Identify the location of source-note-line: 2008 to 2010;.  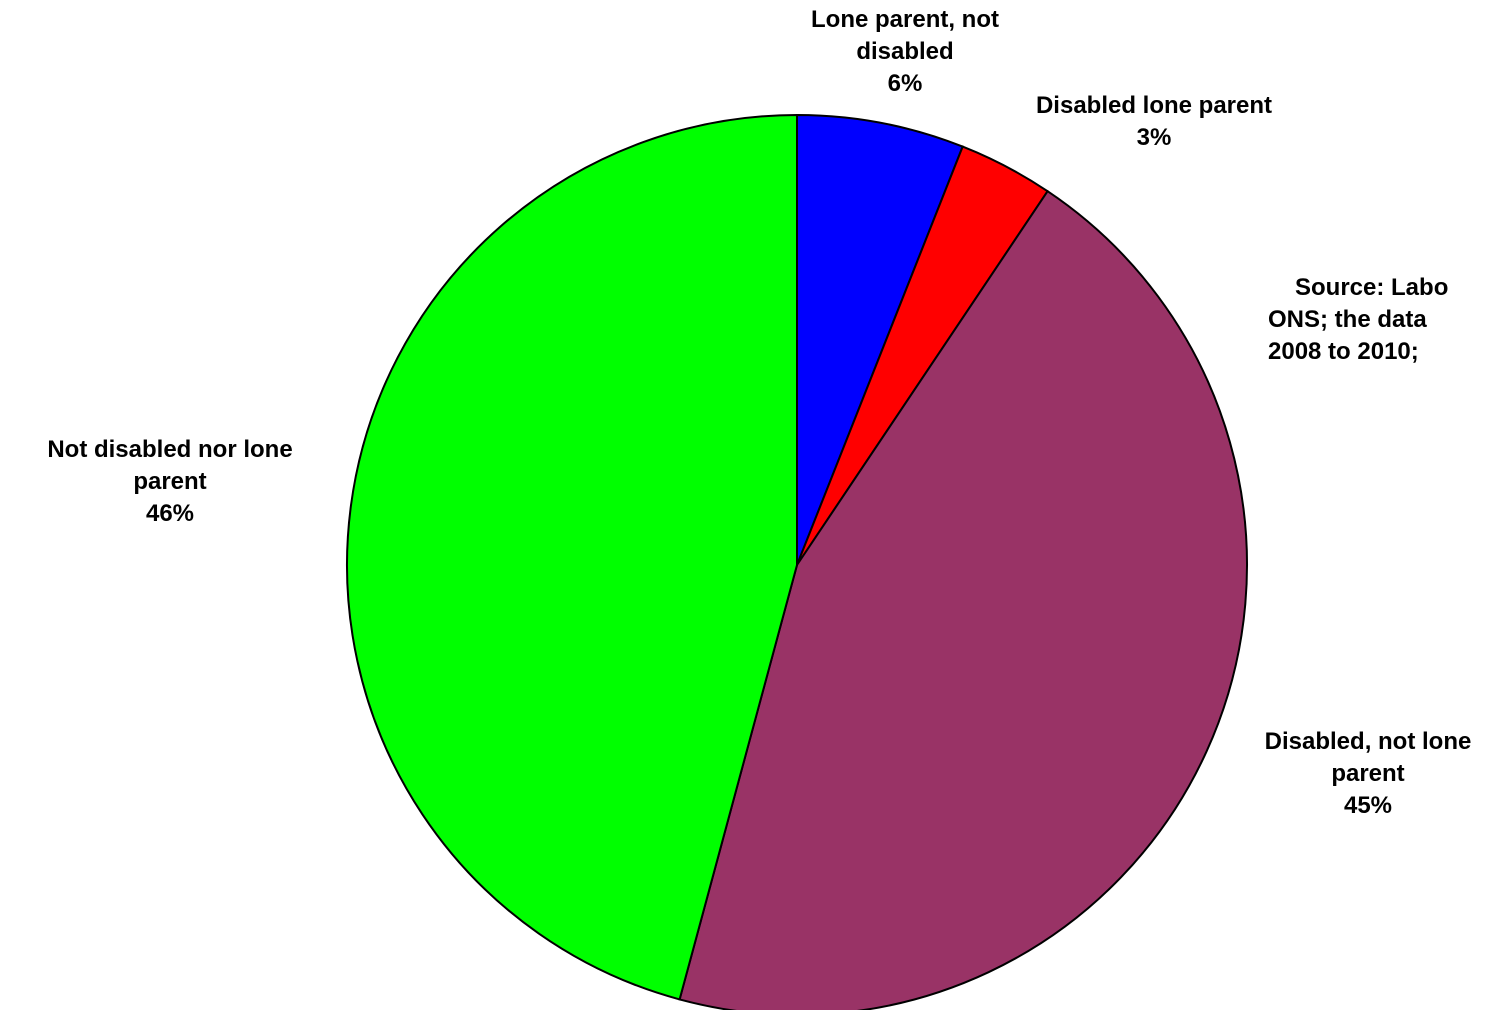
(1343, 351).